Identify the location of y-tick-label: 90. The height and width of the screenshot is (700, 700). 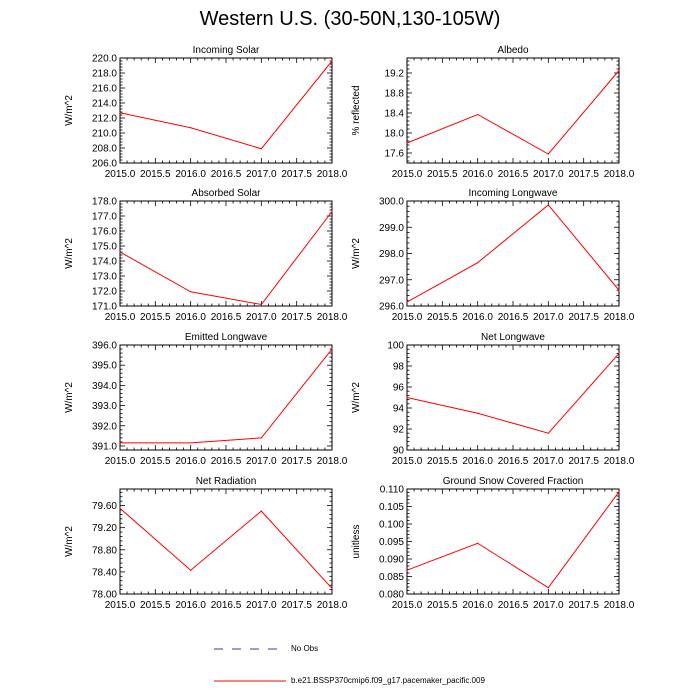
(399, 451).